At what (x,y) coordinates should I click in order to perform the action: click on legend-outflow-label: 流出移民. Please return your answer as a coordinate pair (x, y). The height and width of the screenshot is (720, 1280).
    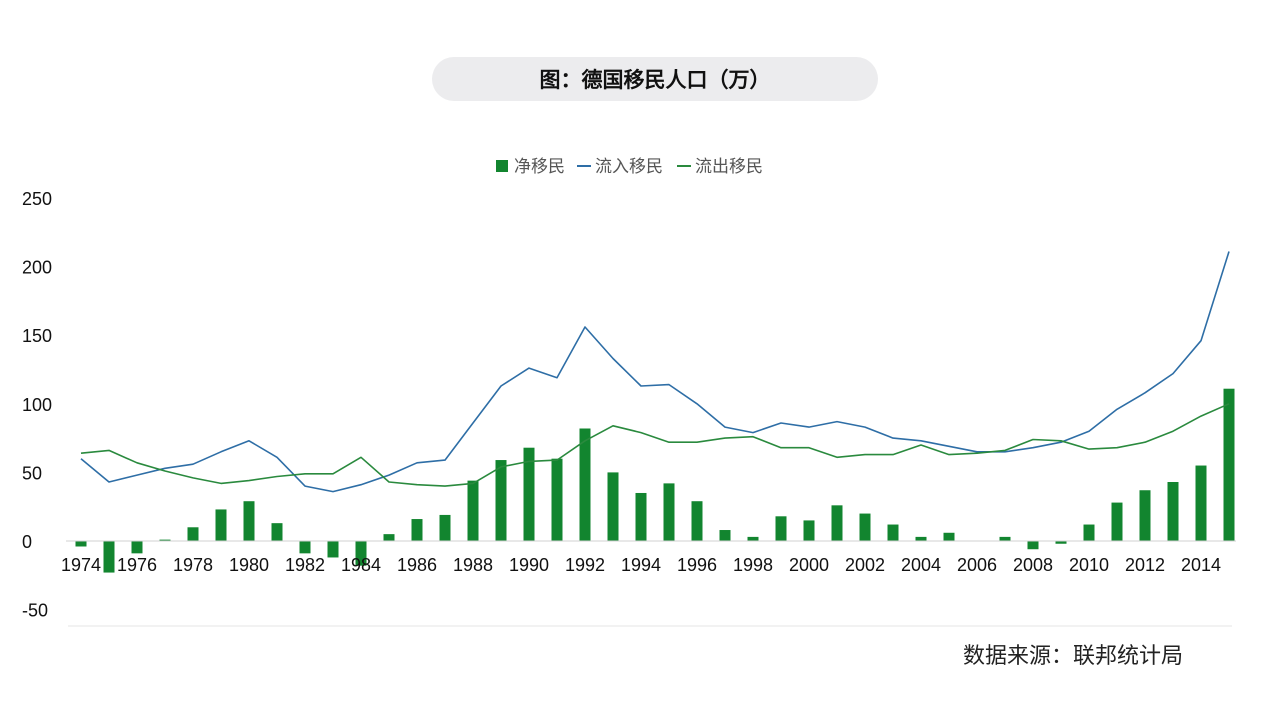
    Looking at the image, I should click on (729, 167).